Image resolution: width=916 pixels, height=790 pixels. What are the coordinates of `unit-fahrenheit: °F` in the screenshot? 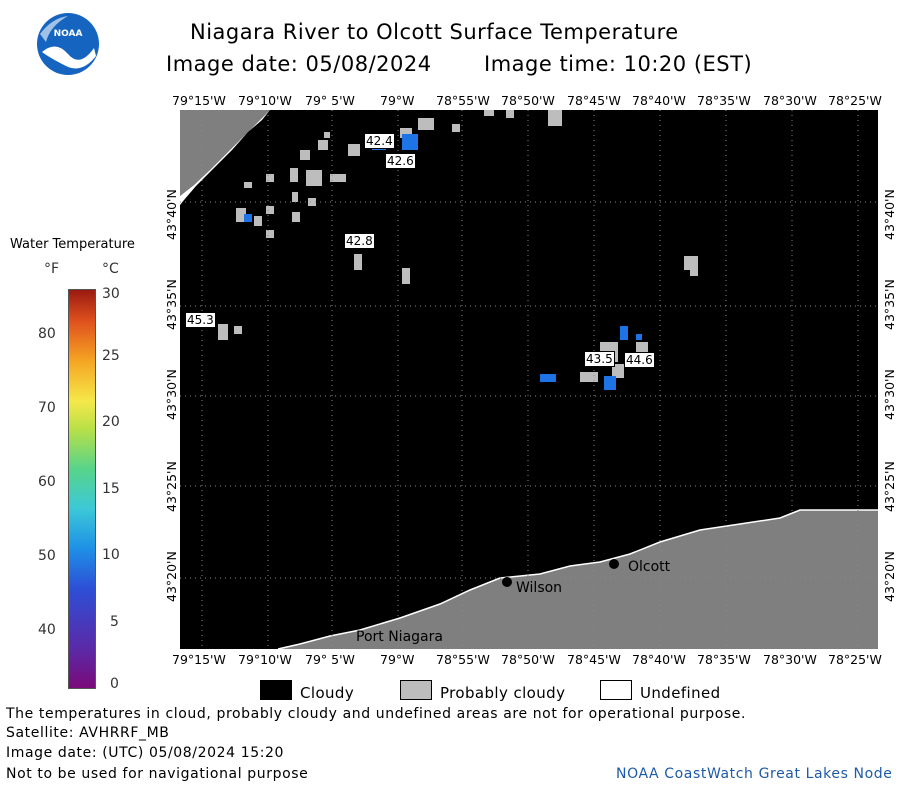 It's located at (52, 269).